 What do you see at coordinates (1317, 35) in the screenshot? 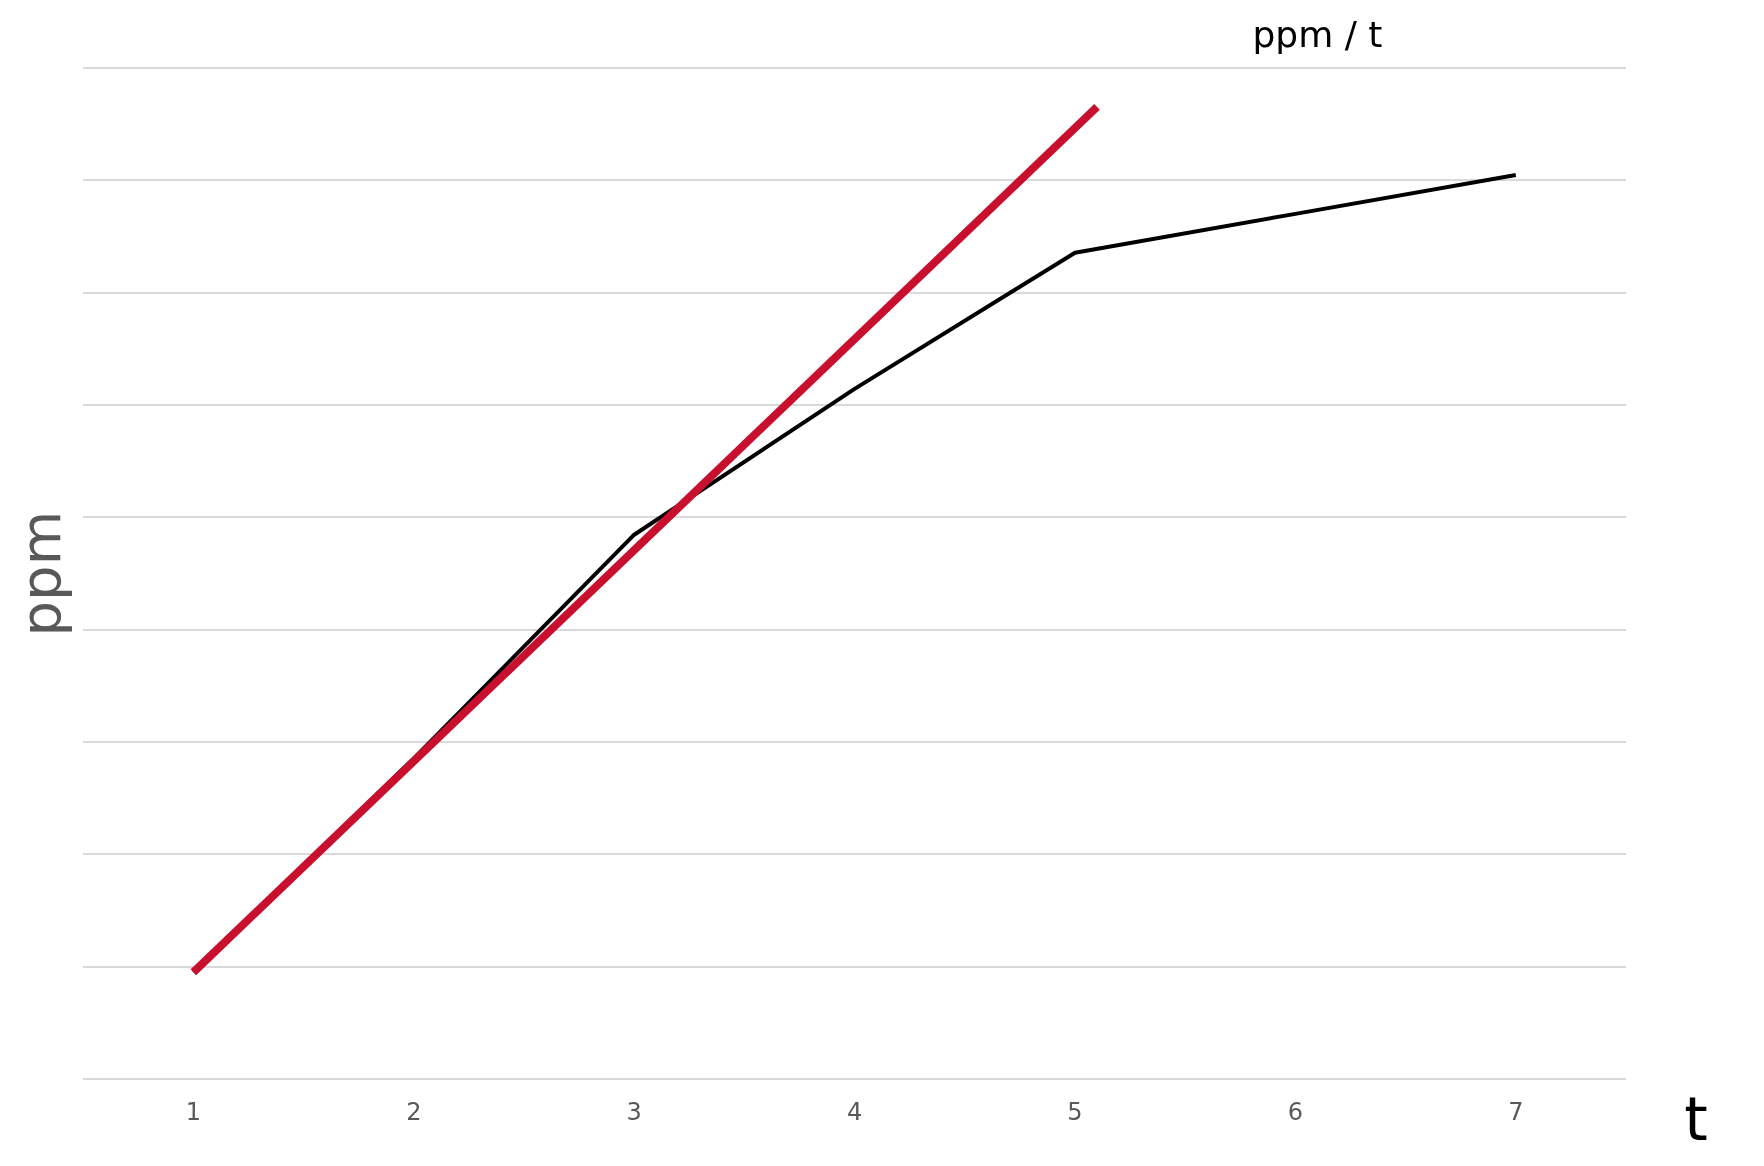
I see `text: ppm / t` at bounding box center [1317, 35].